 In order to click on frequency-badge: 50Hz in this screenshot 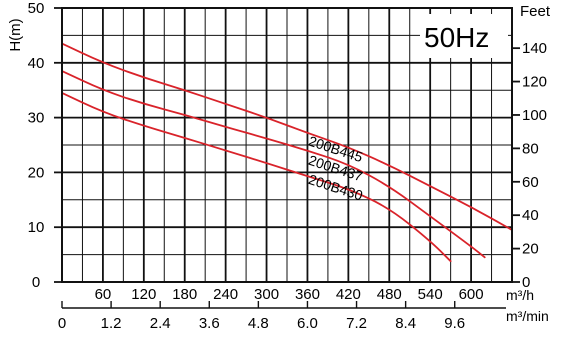, I will do `click(456, 37)`.